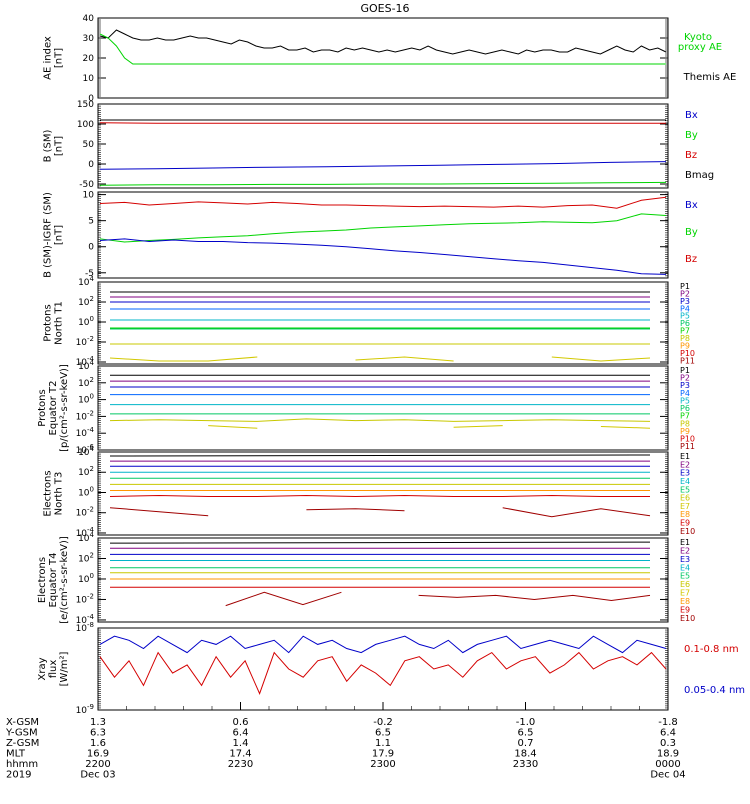  What do you see at coordinates (59, 146) in the screenshot?
I see `panel-1-ylabel: [nT]` at bounding box center [59, 146].